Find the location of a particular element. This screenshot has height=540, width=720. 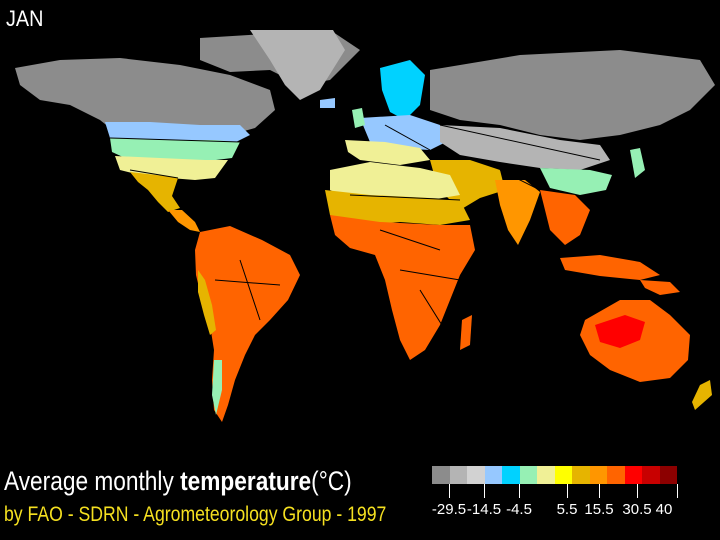

legend-tick-label: 40 is located at coordinates (664, 509).